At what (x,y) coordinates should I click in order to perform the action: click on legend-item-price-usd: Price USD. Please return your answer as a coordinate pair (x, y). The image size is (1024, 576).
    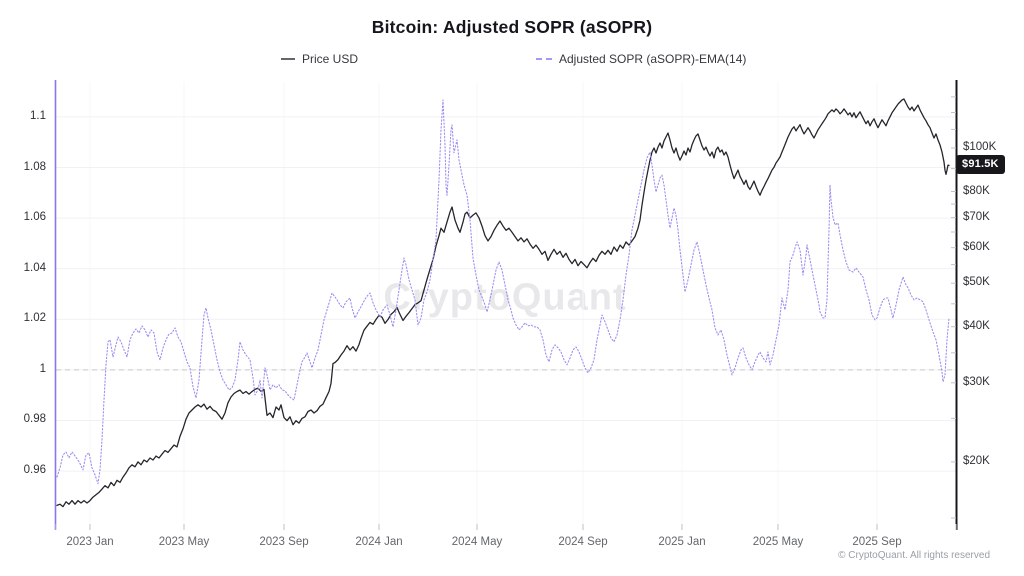
    Looking at the image, I should click on (319, 59).